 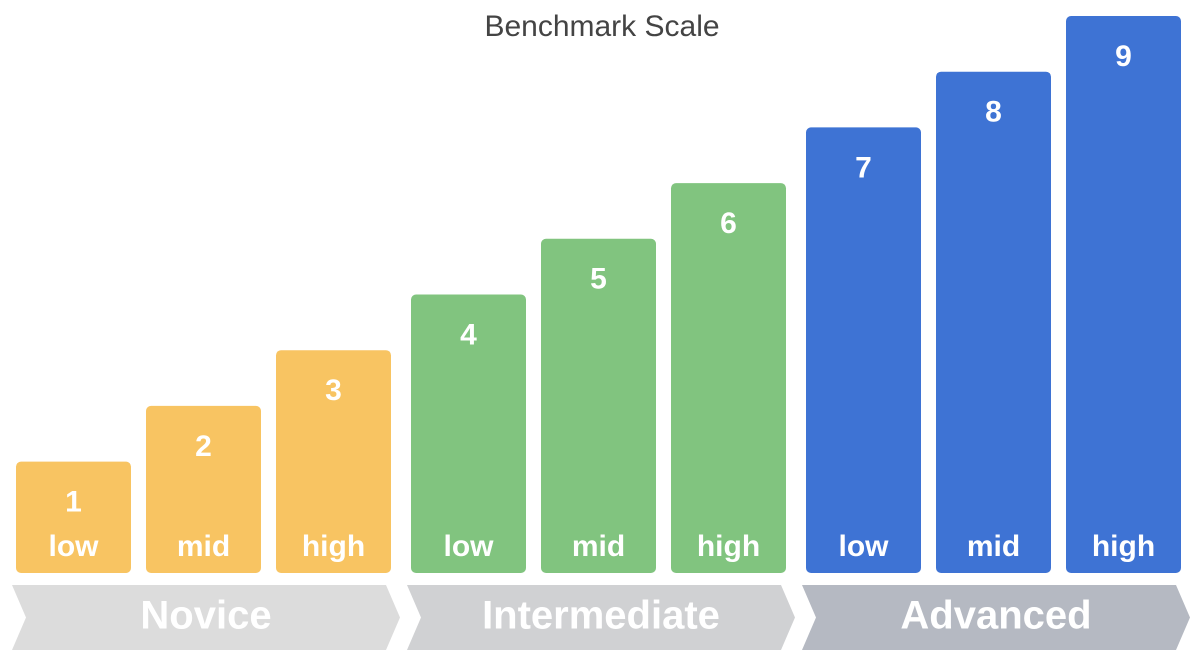 I want to click on value-label: 6, so click(x=728, y=223).